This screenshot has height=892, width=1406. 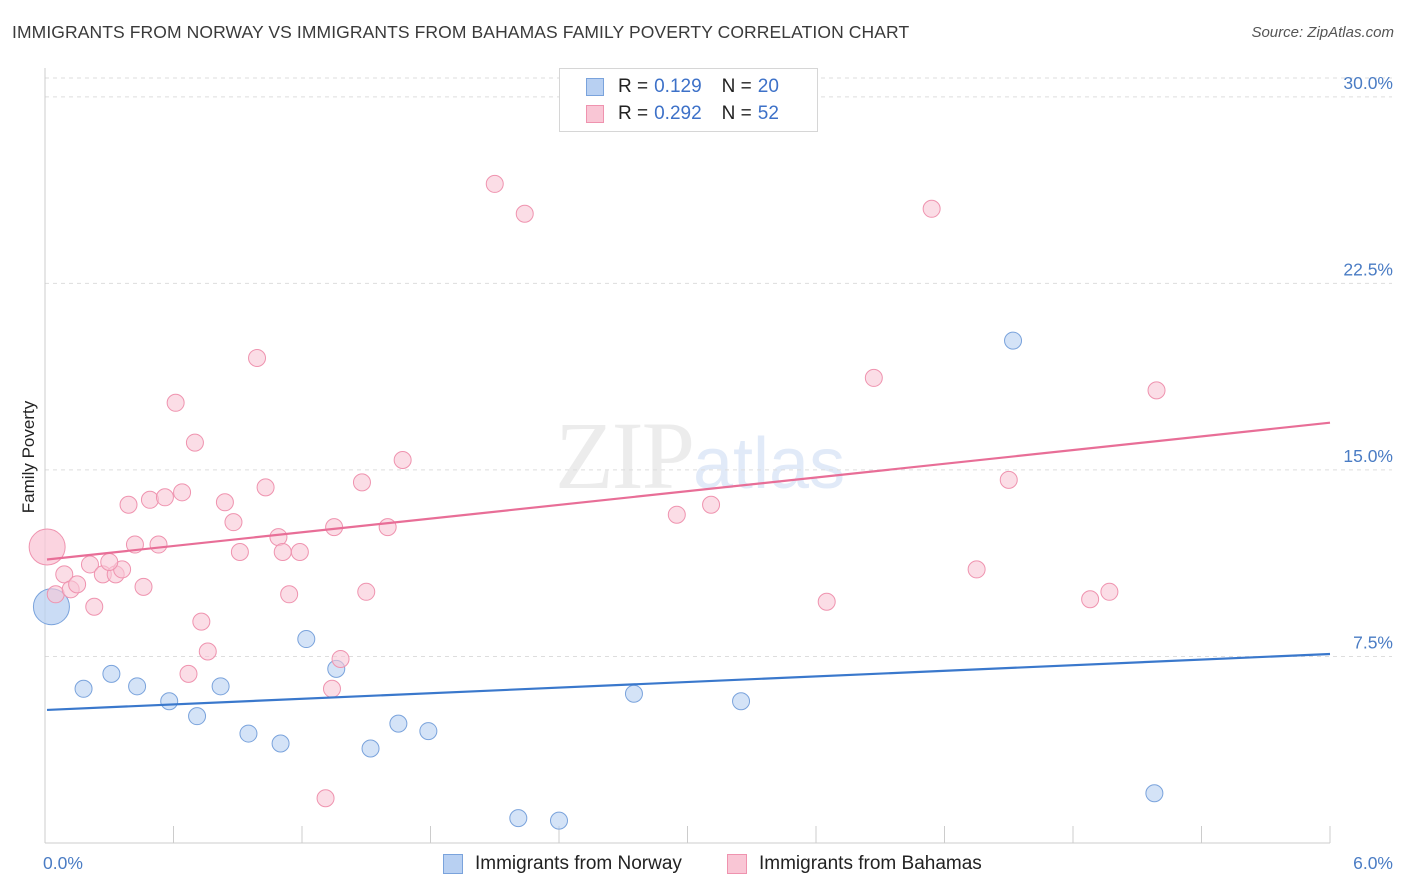 I want to click on y-tick-label: 22.5%, so click(x=1368, y=269).